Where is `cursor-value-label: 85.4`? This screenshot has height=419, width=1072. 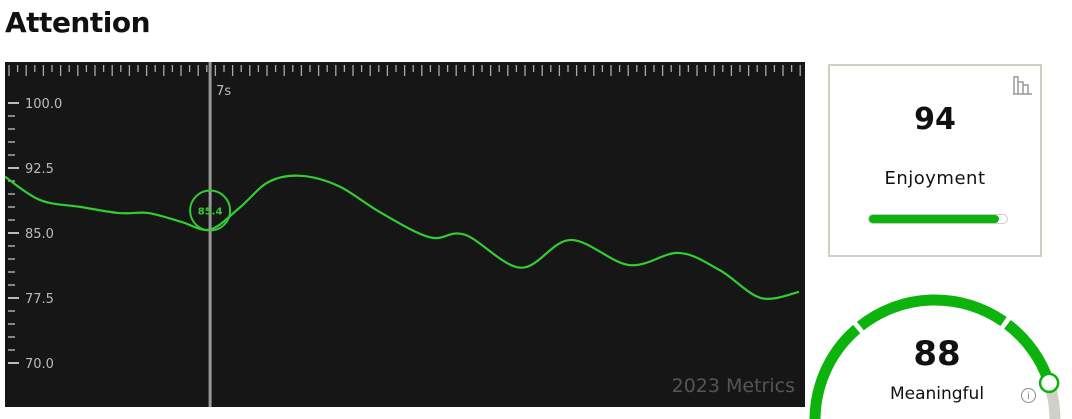 cursor-value-label: 85.4 is located at coordinates (210, 212).